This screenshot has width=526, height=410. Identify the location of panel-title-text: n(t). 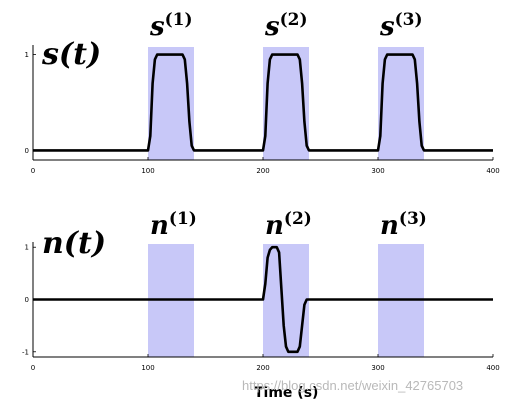
(74, 243).